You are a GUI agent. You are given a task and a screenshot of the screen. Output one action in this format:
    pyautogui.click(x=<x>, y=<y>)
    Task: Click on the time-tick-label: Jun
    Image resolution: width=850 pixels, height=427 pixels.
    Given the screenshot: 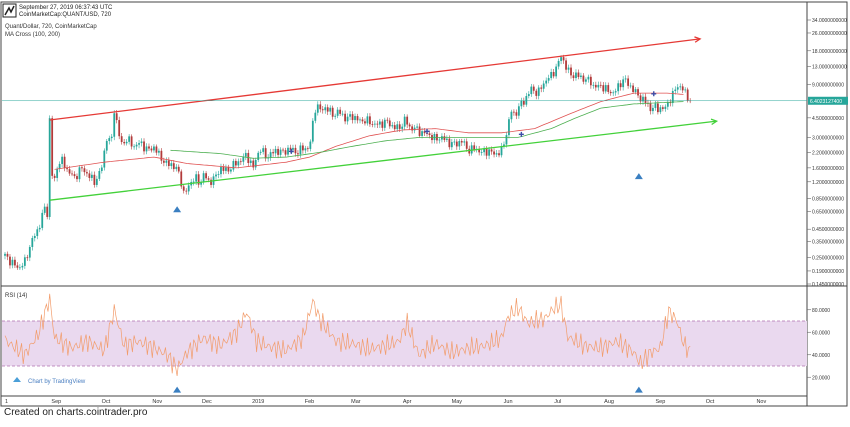 What is the action you would take?
    pyautogui.click(x=508, y=402)
    